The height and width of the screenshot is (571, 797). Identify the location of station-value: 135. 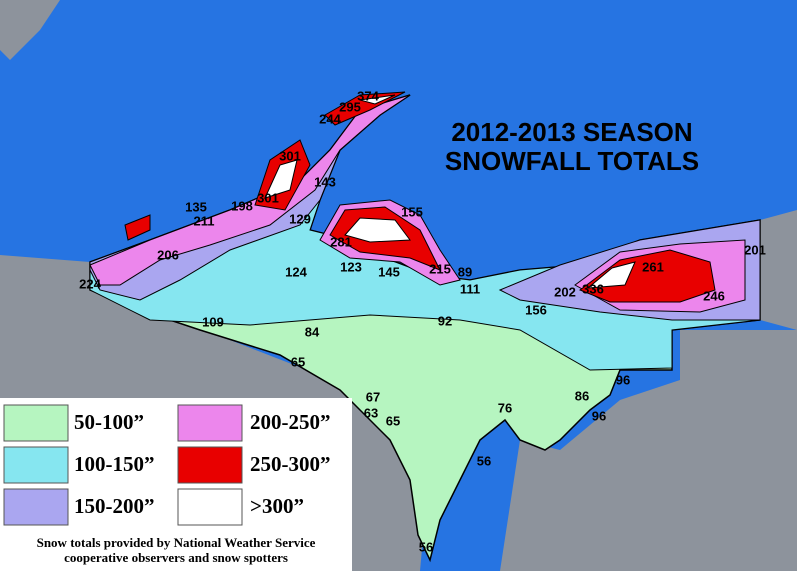
(196, 206).